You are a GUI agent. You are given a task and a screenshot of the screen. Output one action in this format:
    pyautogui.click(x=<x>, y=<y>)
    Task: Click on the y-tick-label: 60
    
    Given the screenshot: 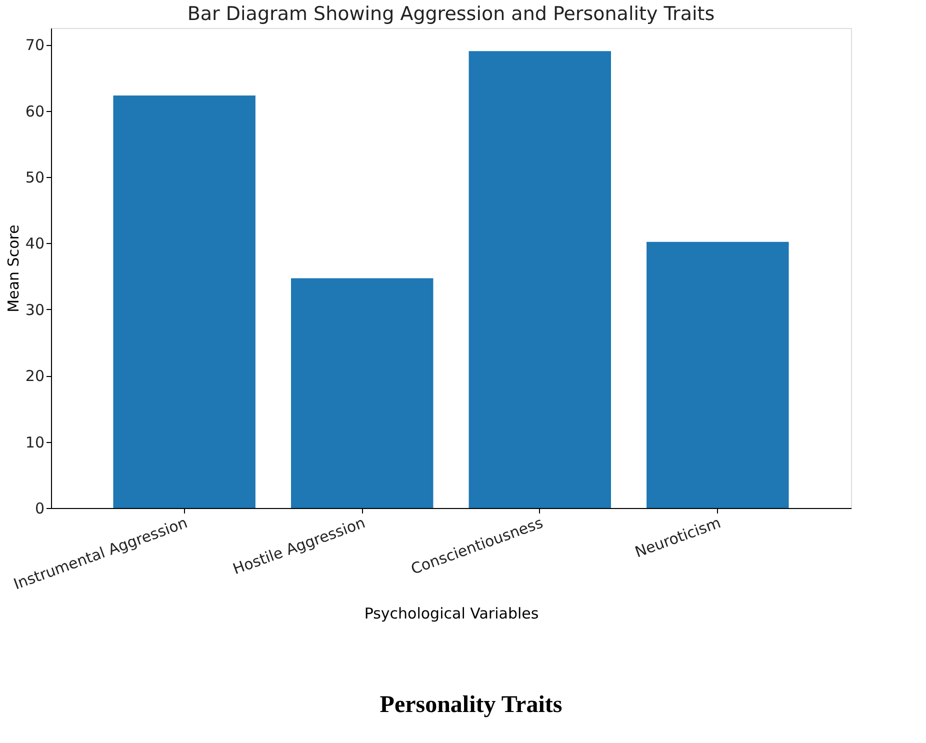 What is the action you would take?
    pyautogui.click(x=34, y=111)
    